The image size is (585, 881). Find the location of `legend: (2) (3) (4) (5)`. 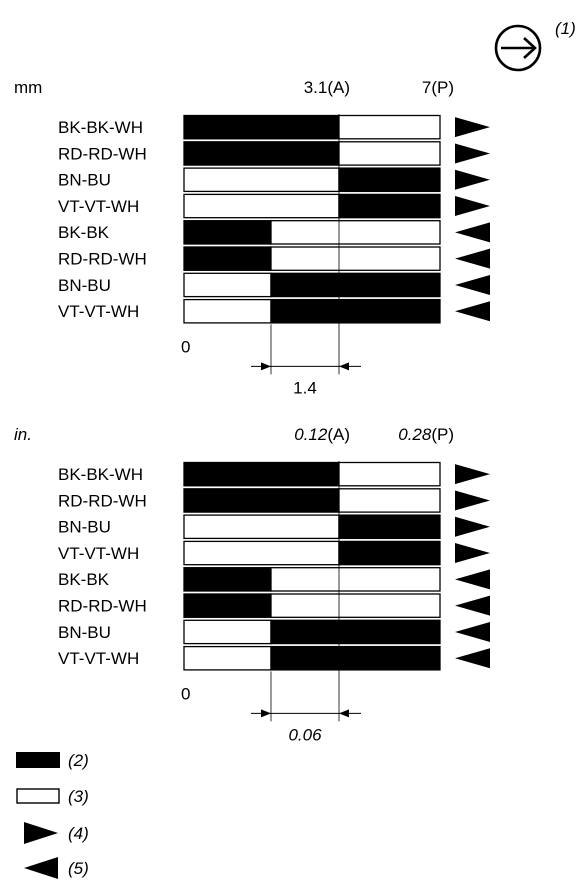

legend: (2) (3) (4) (5) is located at coordinates (52, 815).